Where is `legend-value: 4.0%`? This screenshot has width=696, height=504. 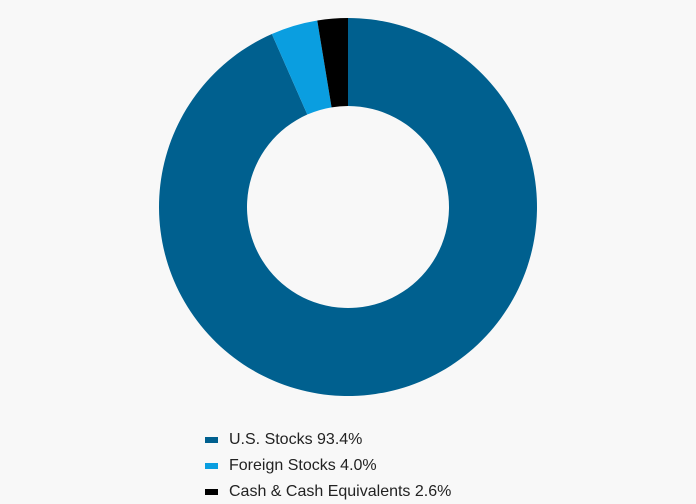
legend-value: 4.0% is located at coordinates (358, 465).